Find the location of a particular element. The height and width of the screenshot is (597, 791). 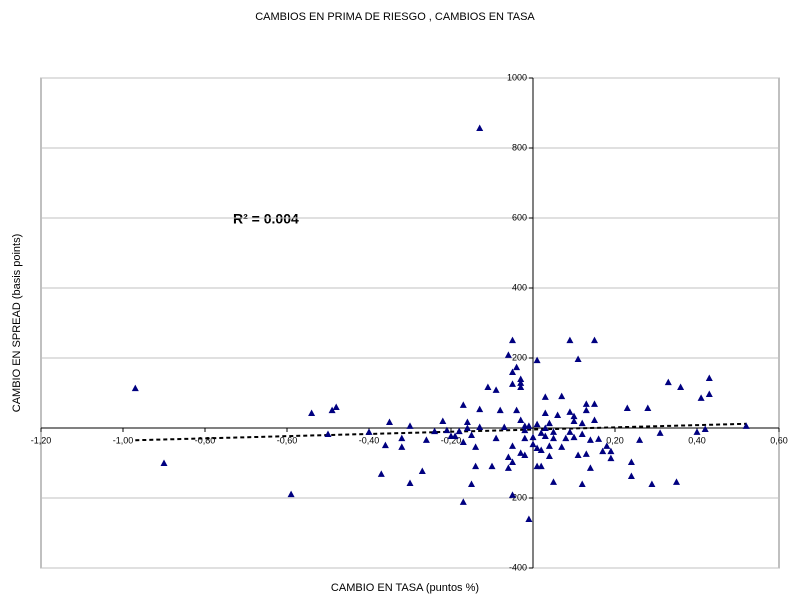

x-tick-label: 0,20 is located at coordinates (615, 440).